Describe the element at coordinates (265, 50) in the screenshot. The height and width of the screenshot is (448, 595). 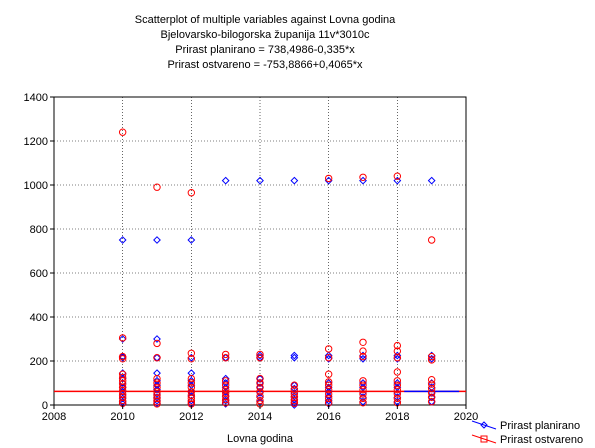
I see `equation-planirano: Prirast planirano = 738,4986-0,335*x` at that location.